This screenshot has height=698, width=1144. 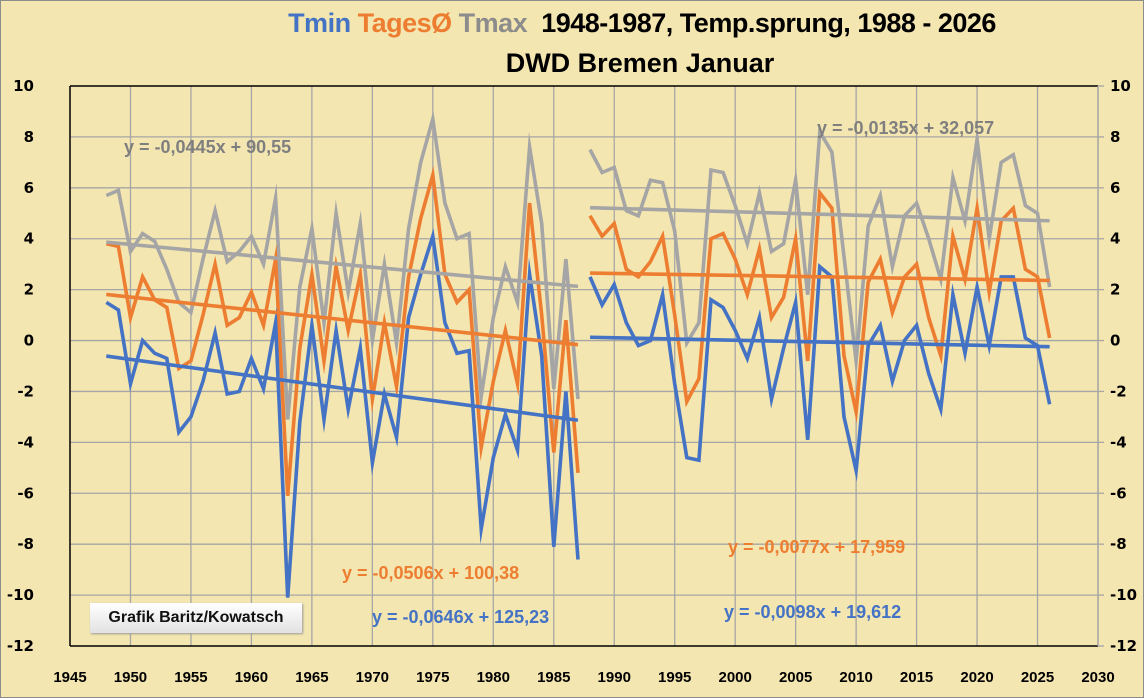 What do you see at coordinates (1115, 137) in the screenshot?
I see `y-tick-label-right: 8` at bounding box center [1115, 137].